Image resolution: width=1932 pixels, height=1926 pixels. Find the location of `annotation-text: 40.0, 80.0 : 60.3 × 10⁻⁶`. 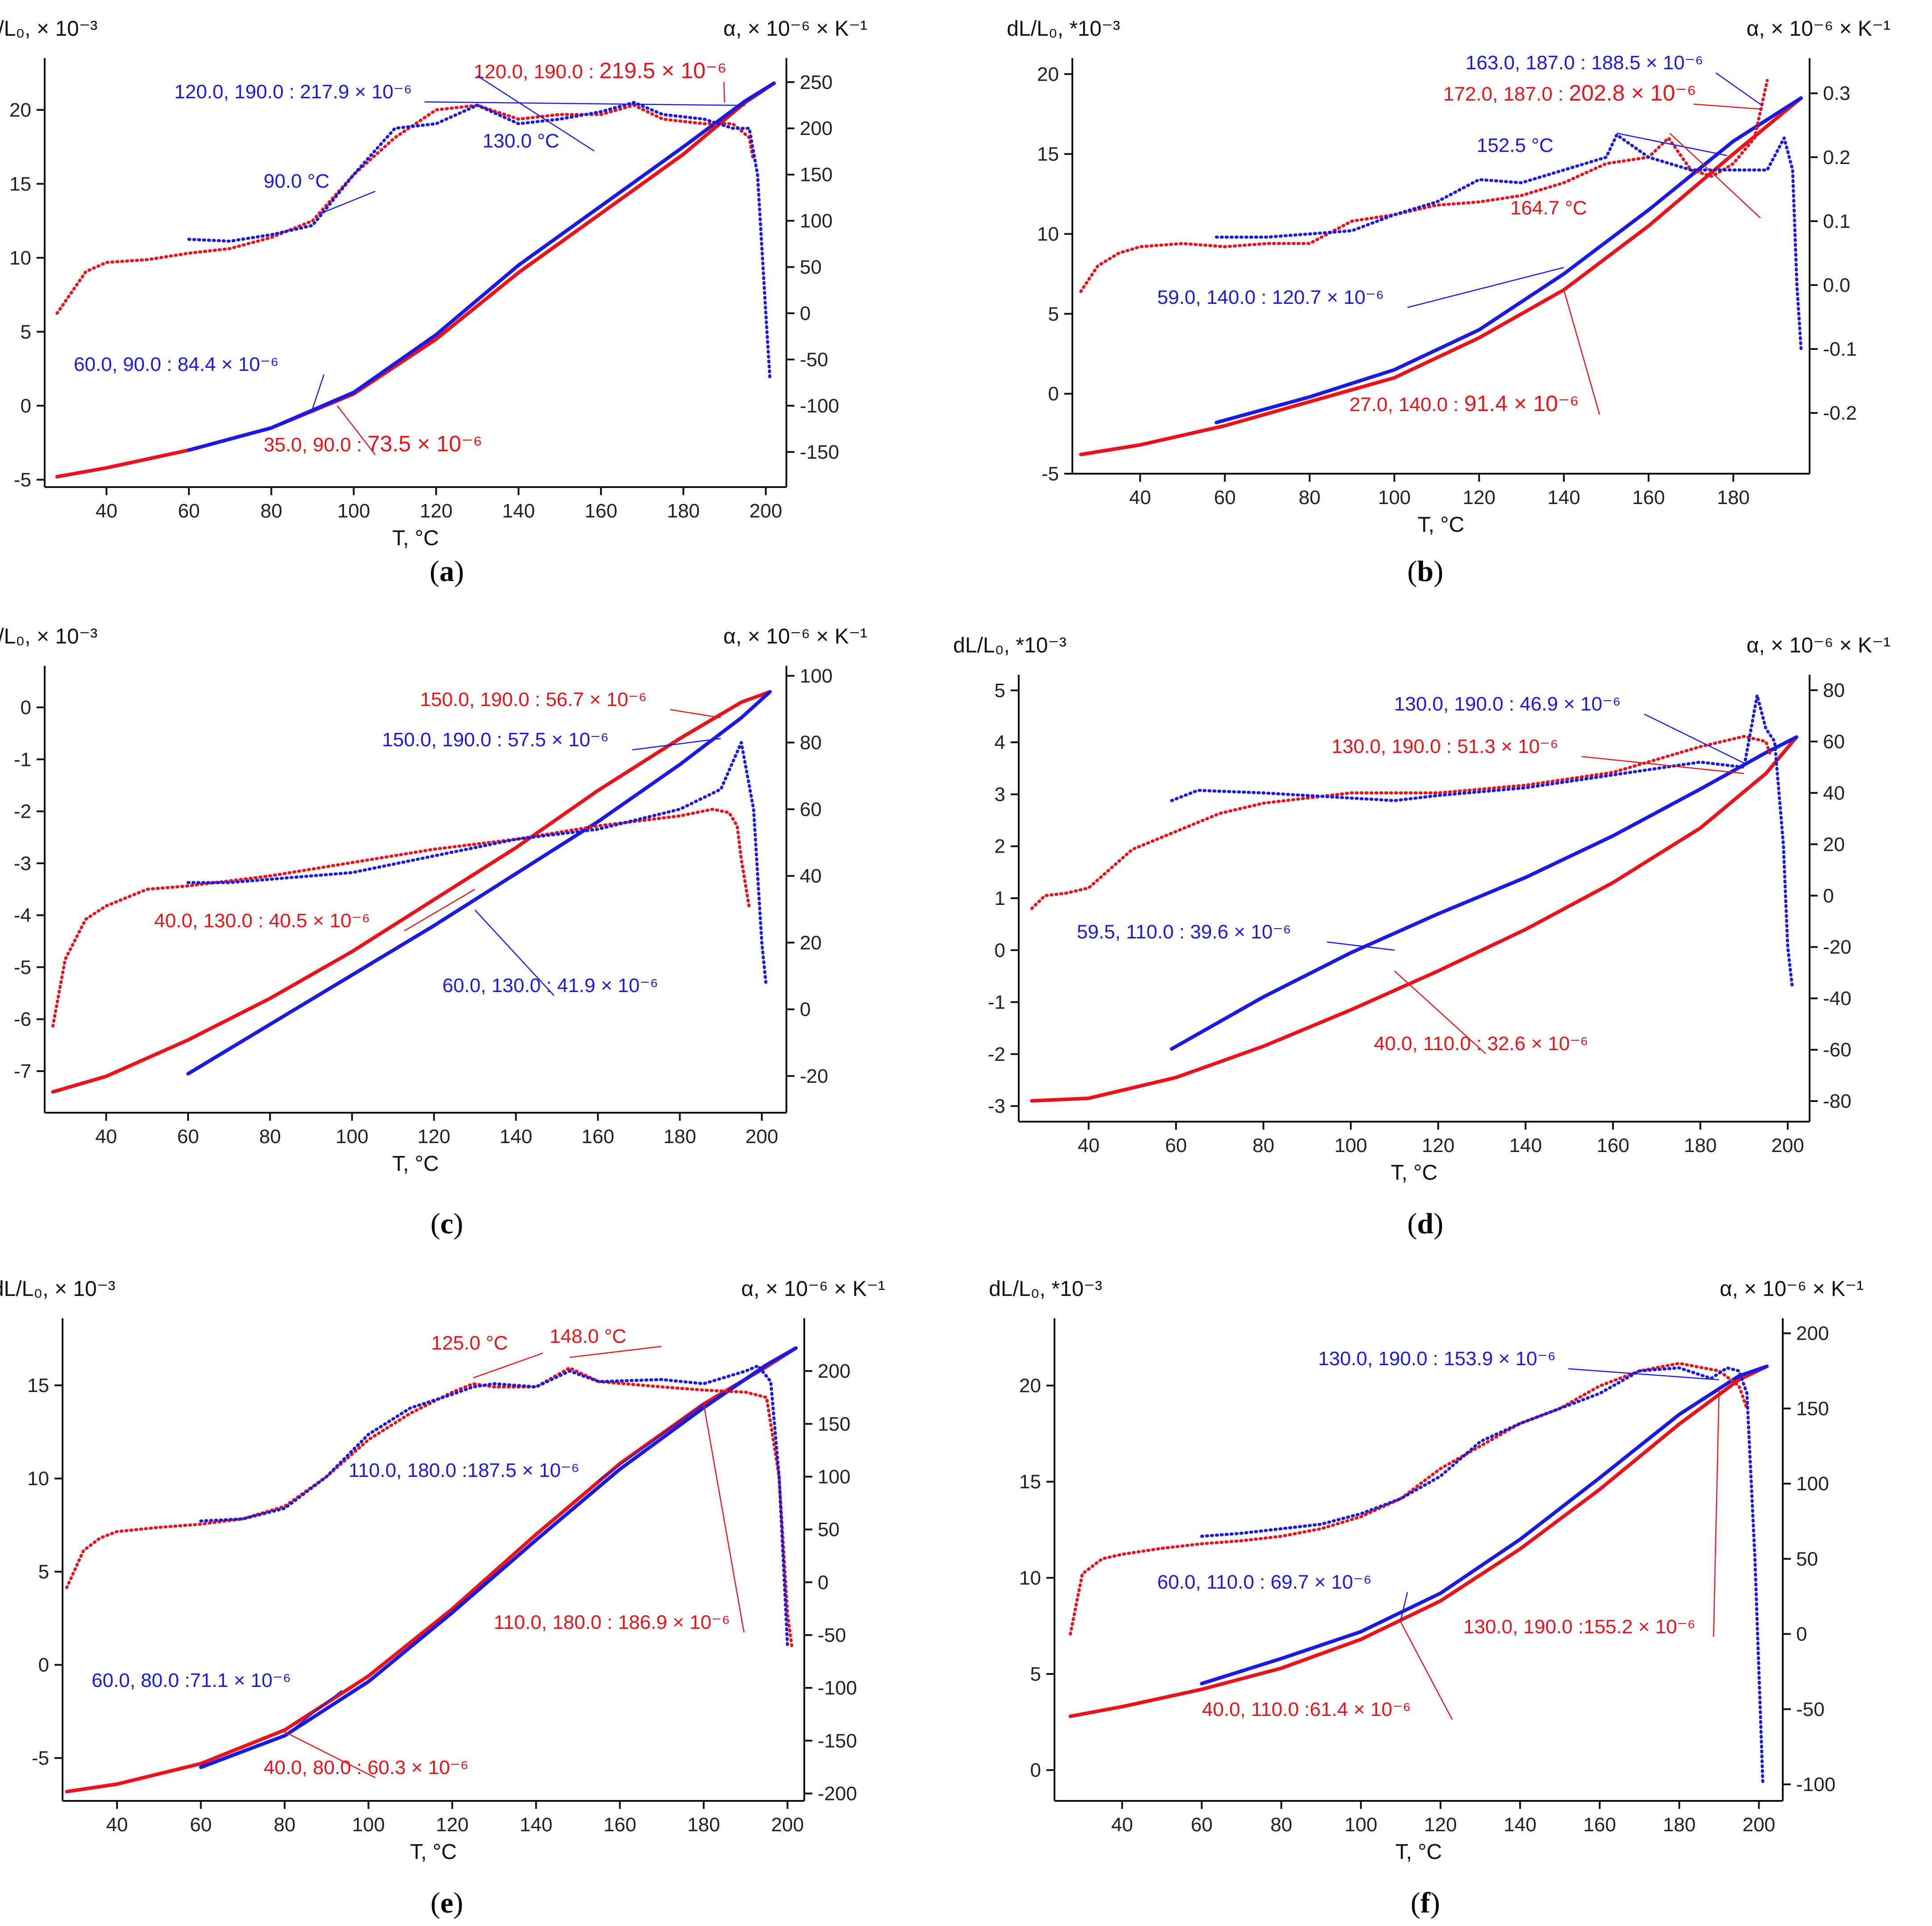

annotation-text: 40.0, 80.0 : 60.3 × 10⁻⁶ is located at coordinates (366, 1768).